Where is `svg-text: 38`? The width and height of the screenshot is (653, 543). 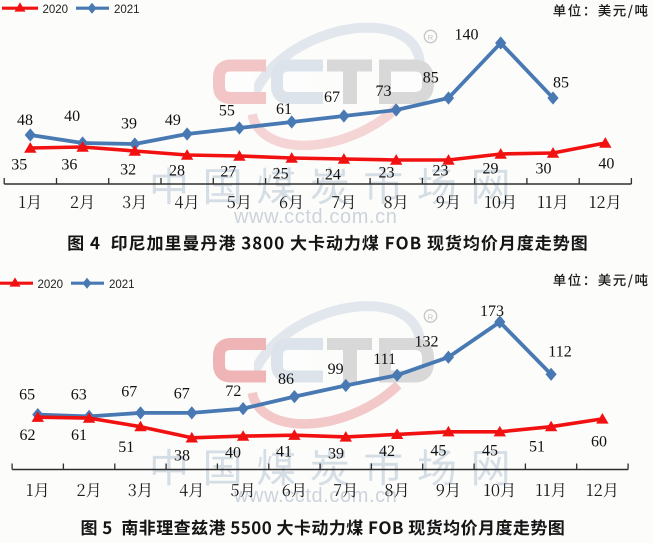
svg-text: 38 is located at coordinates (182, 455).